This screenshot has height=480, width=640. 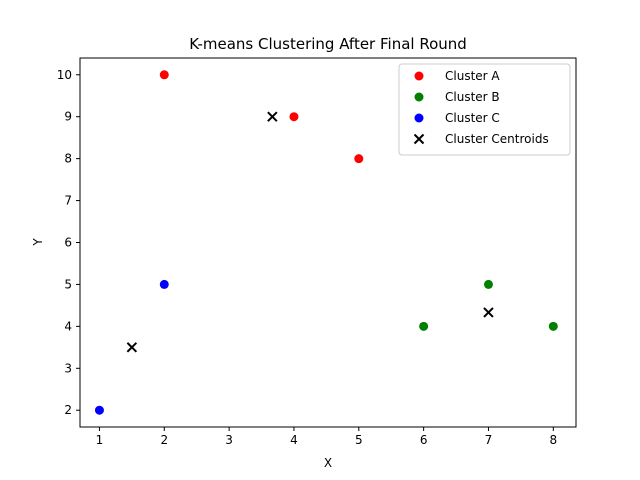 I want to click on x-tick-label: 7, so click(x=489, y=440).